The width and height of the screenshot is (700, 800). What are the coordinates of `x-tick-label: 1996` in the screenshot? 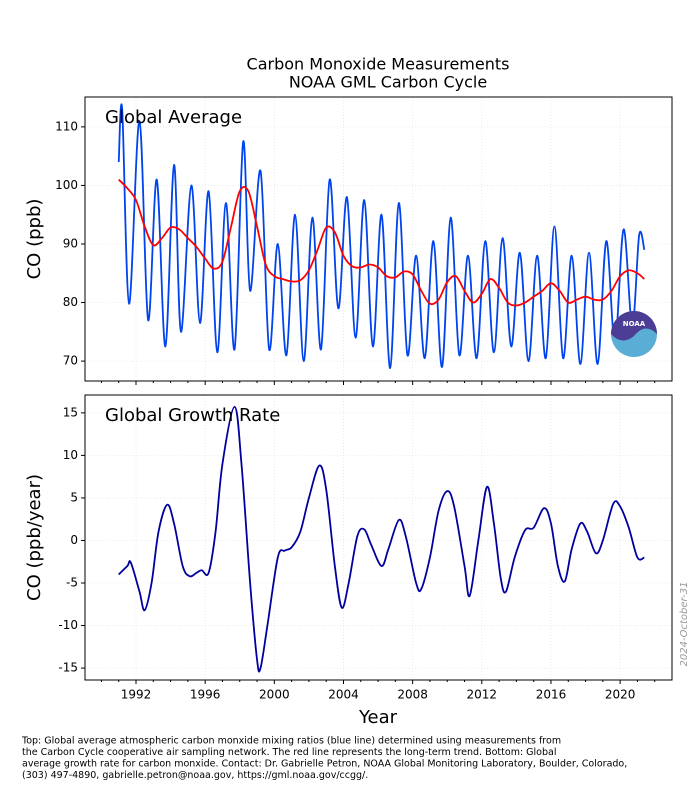 It's located at (205, 695).